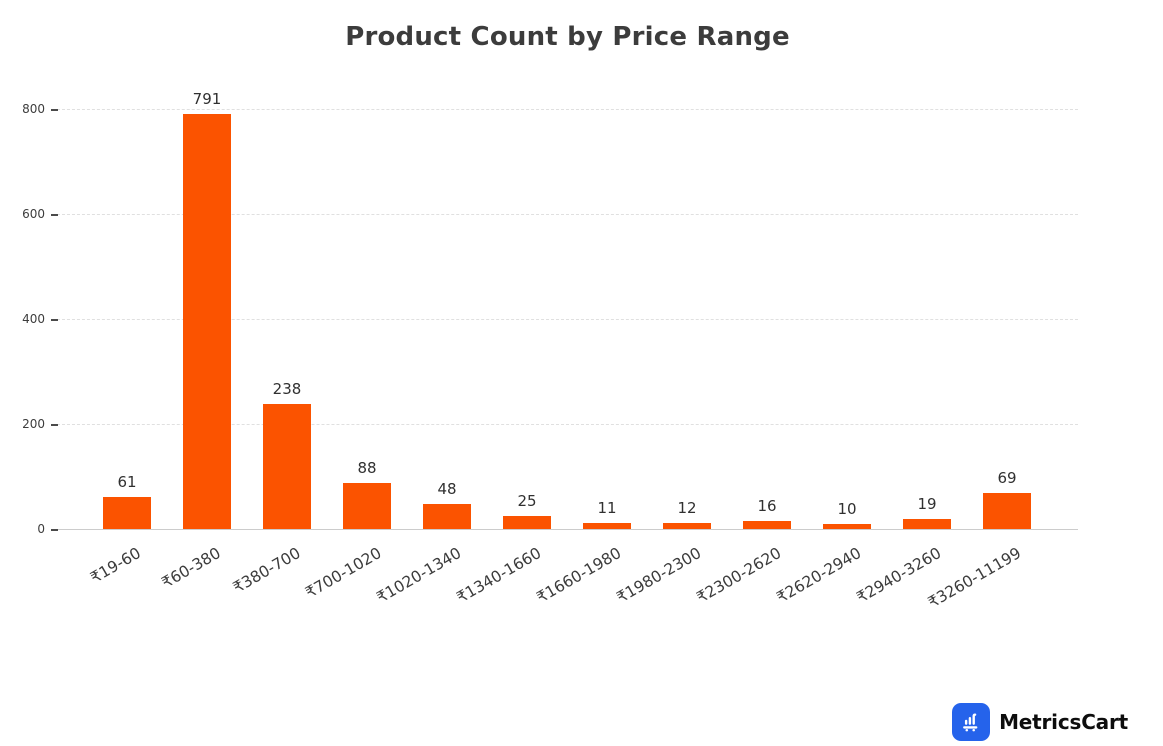 The image size is (1163, 746). I want to click on bar-value-label: 10, so click(847, 508).